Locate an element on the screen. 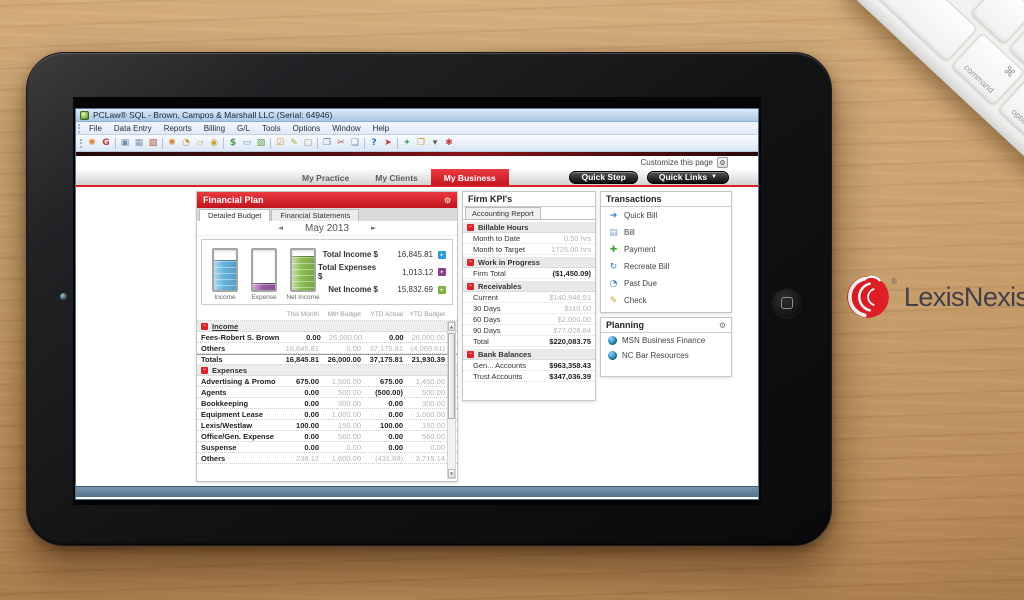 Image resolution: width=1024 pixels, height=600 pixels. add-icon: ✦ is located at coordinates (407, 142).